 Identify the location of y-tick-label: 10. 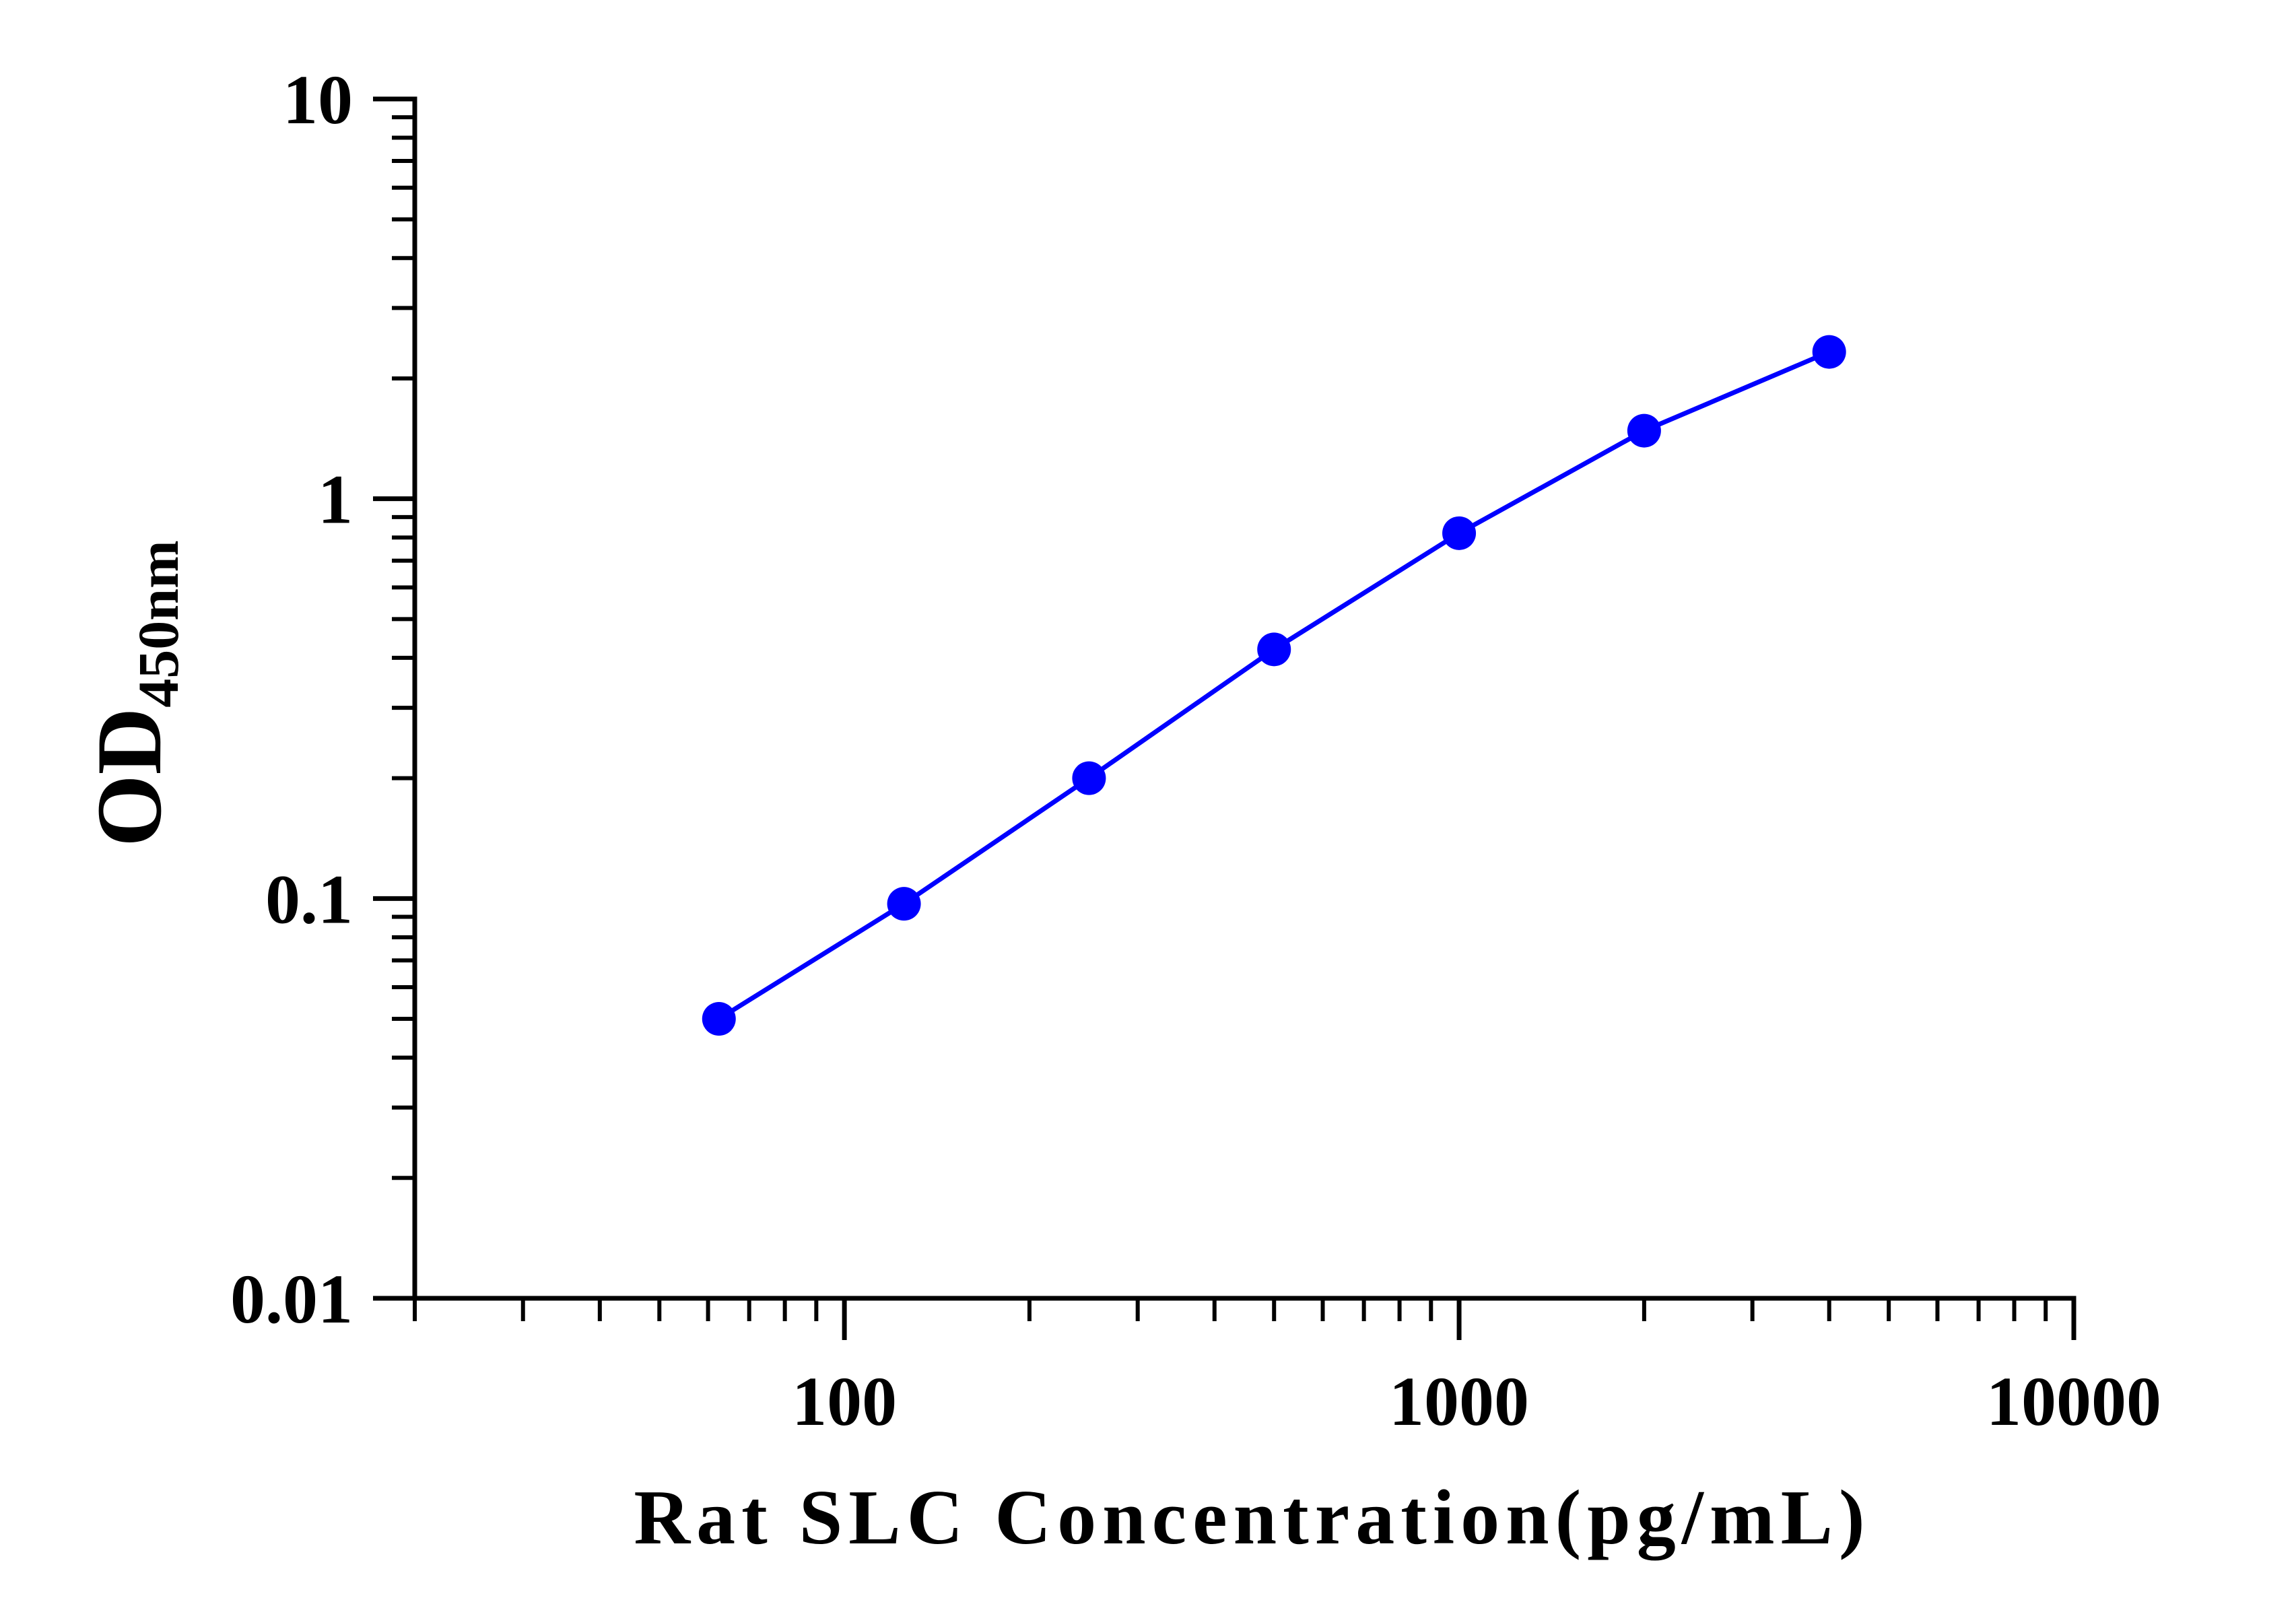
(318, 100).